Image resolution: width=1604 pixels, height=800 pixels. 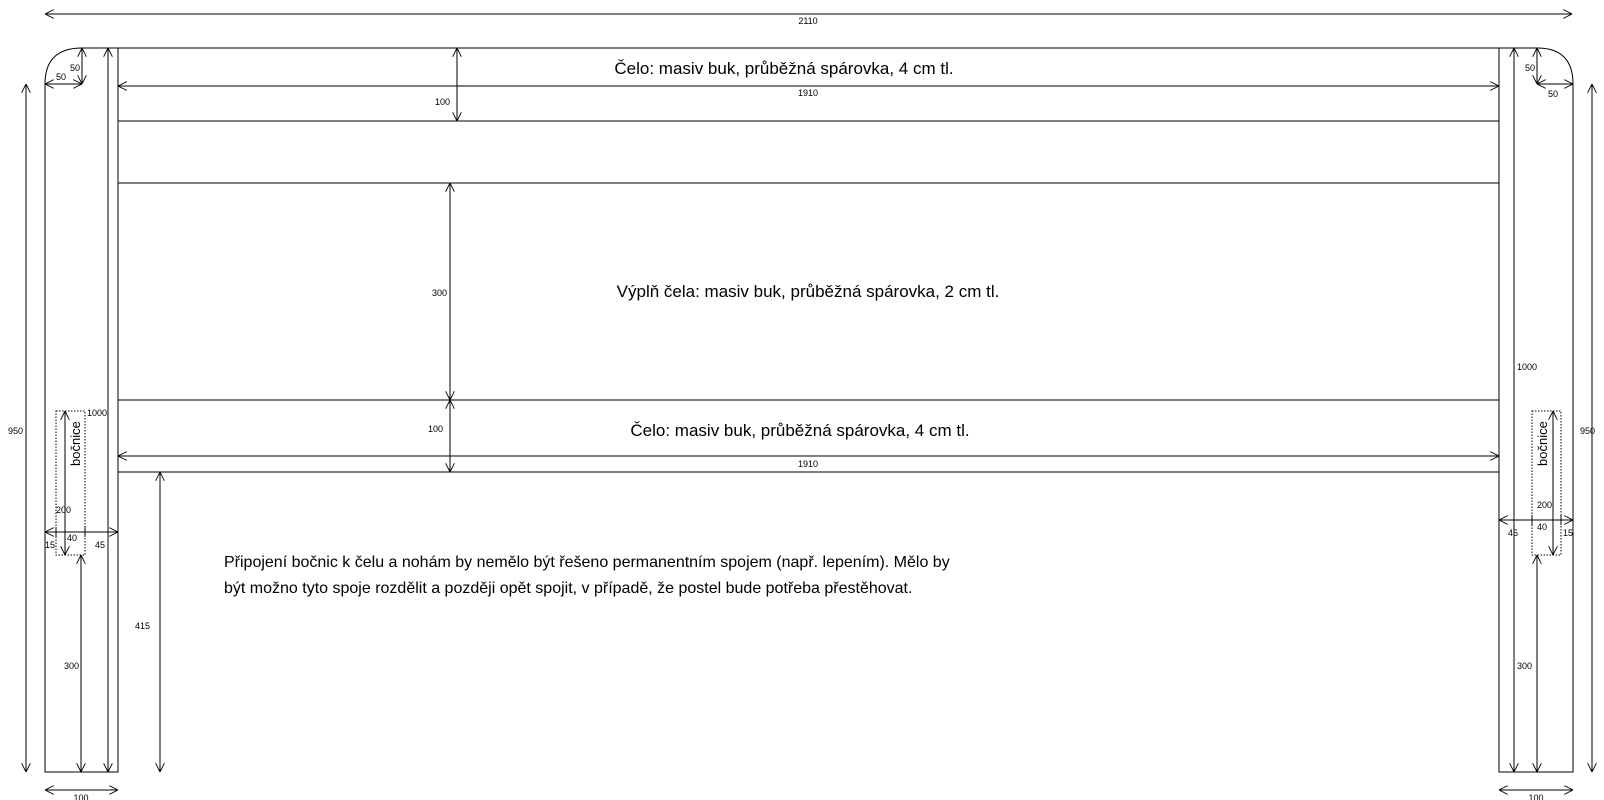 I want to click on dim-overall-width: 2110, so click(x=807, y=21).